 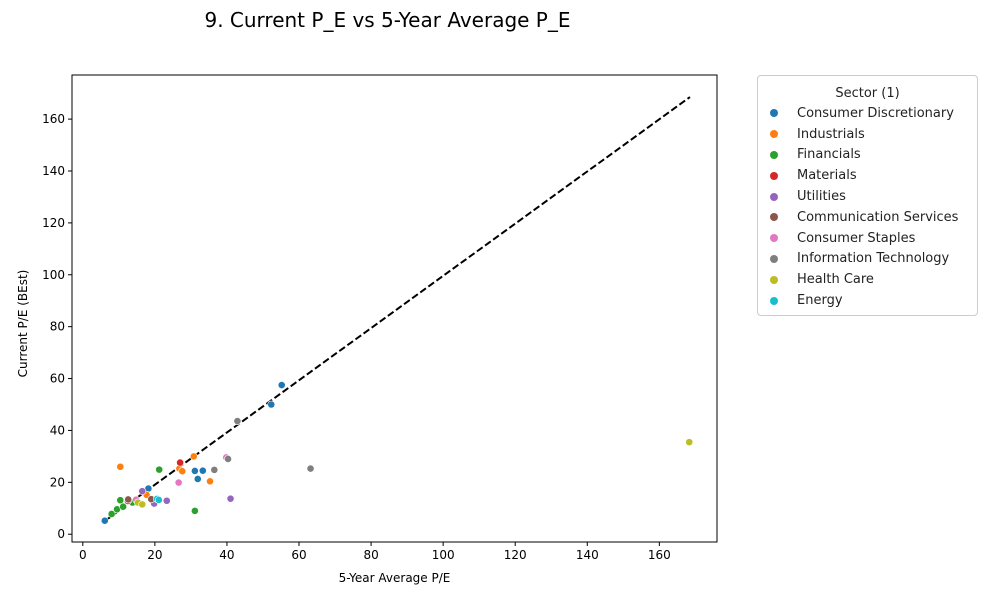 I want to click on y-tick-label: 40, so click(x=57, y=430).